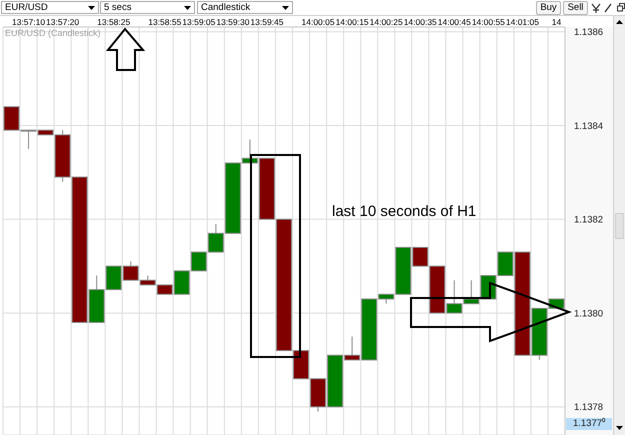 This screenshot has height=435, width=625. What do you see at coordinates (199, 22) in the screenshot?
I see `x-tick-label: 13:59:05` at bounding box center [199, 22].